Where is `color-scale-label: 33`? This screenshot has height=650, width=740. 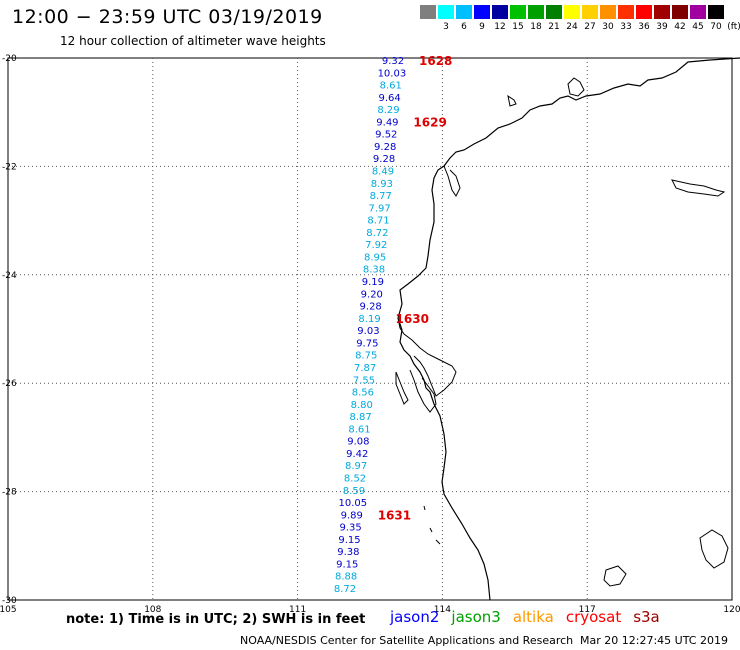 color-scale-label: 33 is located at coordinates (626, 27).